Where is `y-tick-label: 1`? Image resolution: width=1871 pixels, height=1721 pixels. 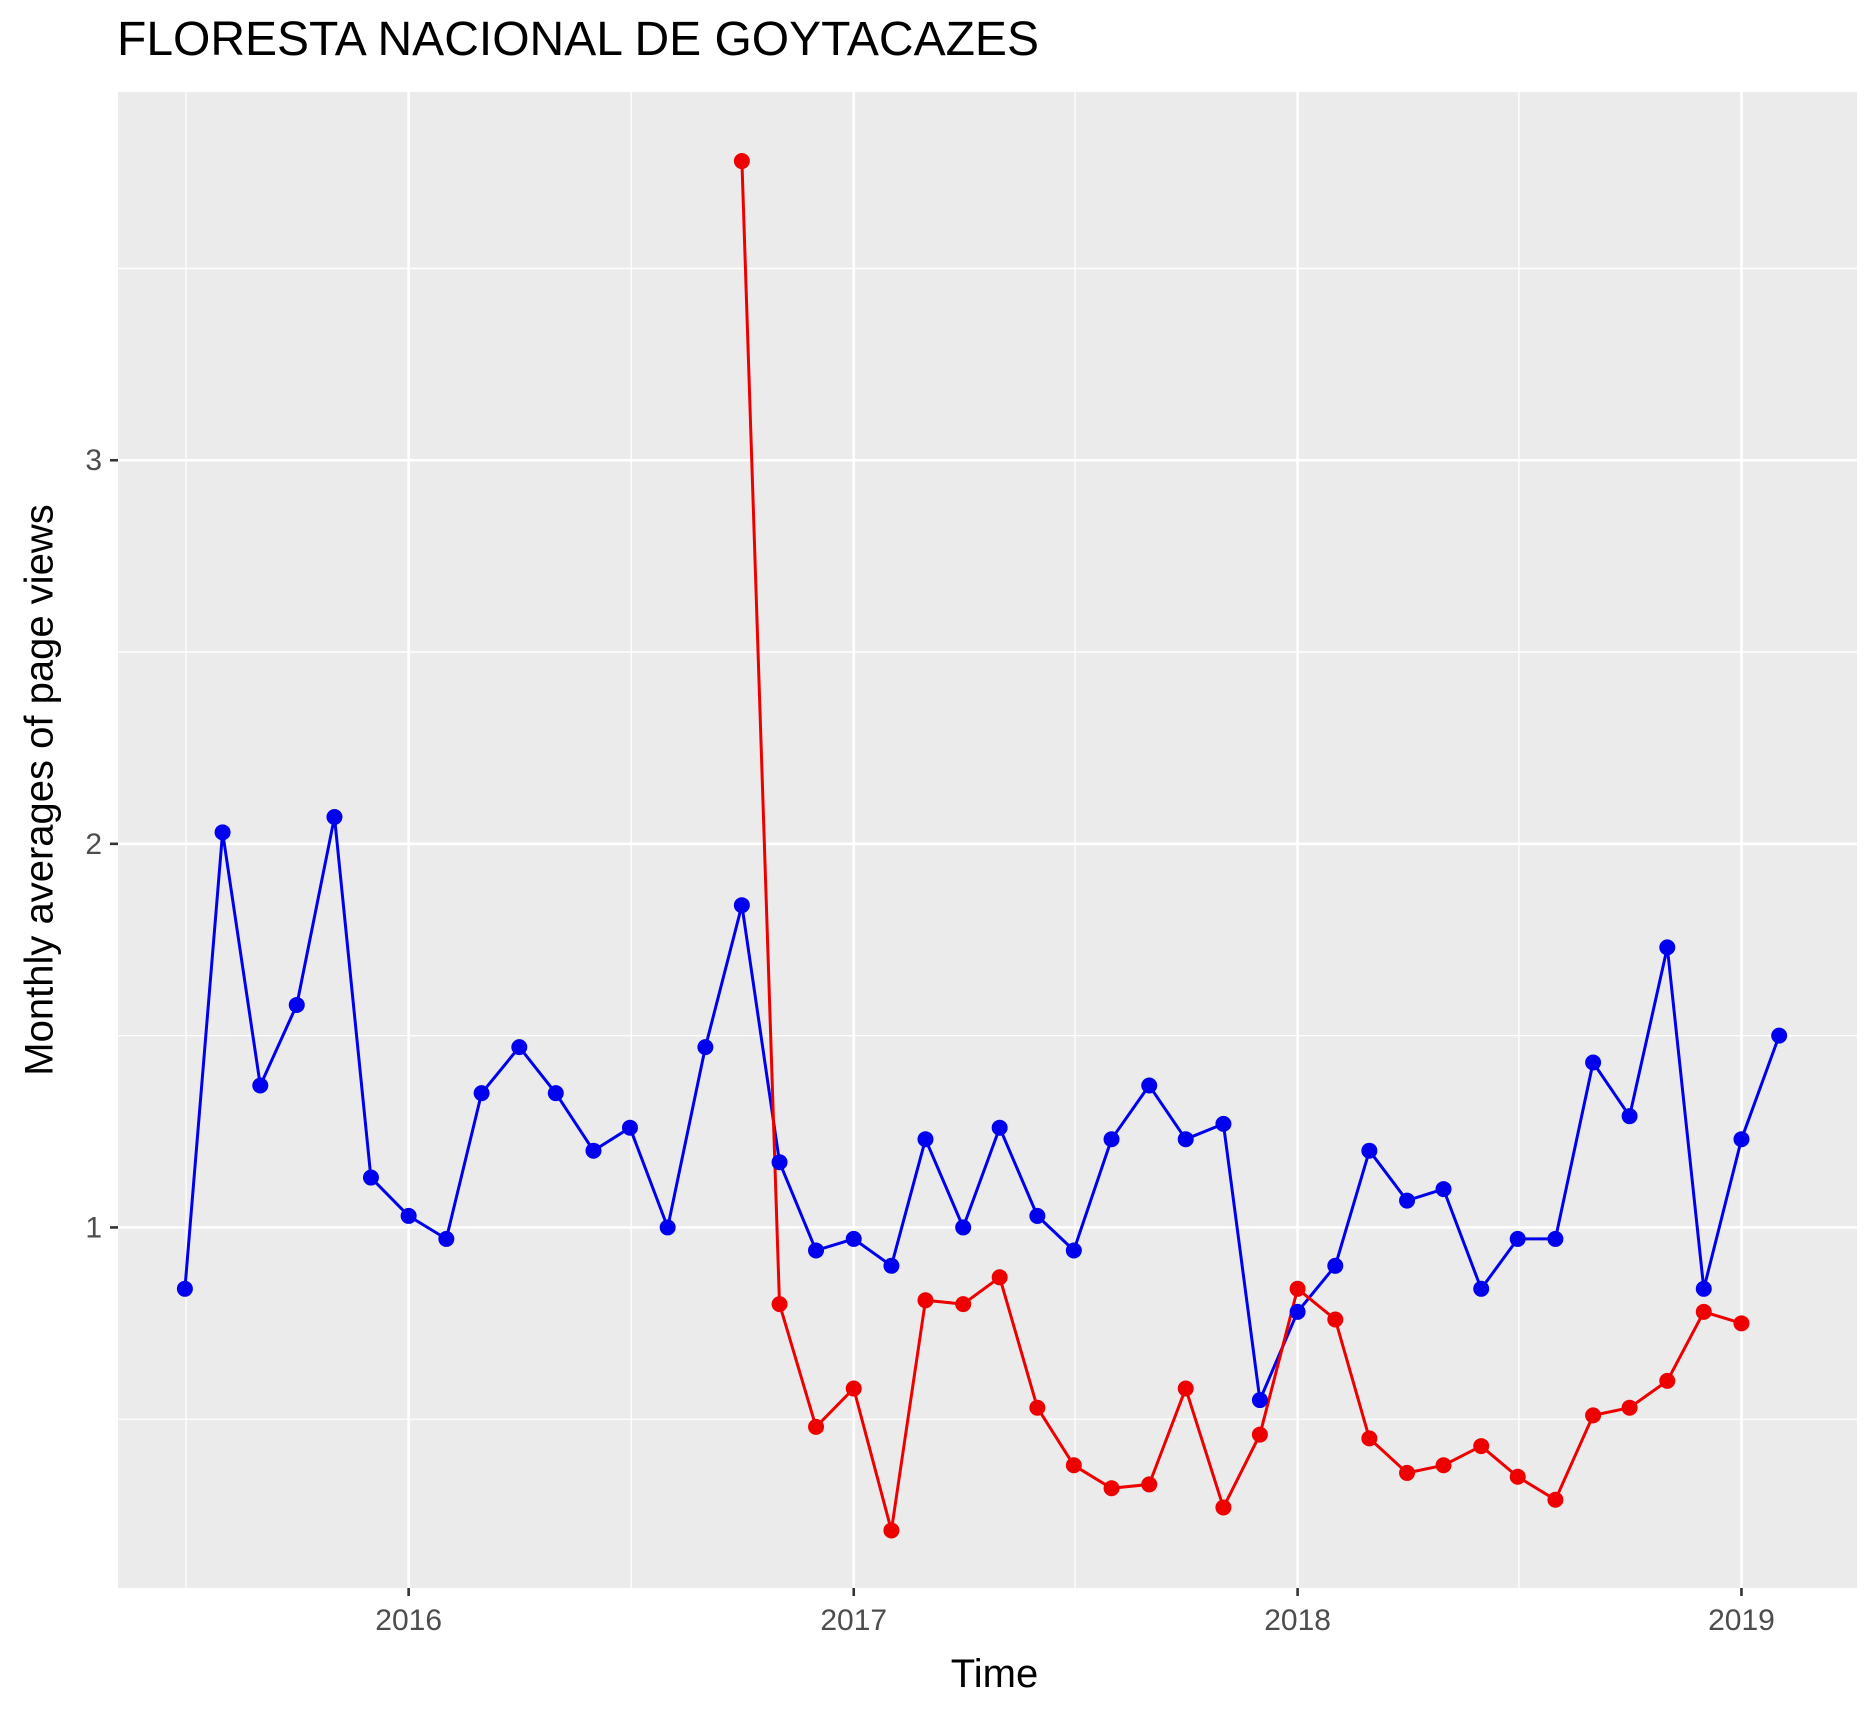
y-tick-label: 1 is located at coordinates (93, 1227).